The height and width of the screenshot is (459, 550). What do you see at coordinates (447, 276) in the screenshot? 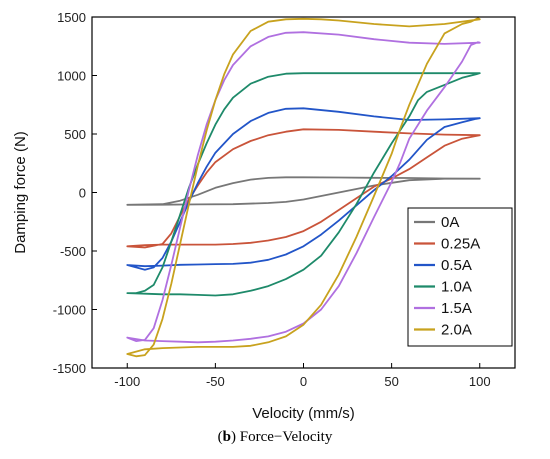
I see `legend-items: 0A 0.25A 0.5A 1.0A 1.5A 2.0A` at bounding box center [447, 276].